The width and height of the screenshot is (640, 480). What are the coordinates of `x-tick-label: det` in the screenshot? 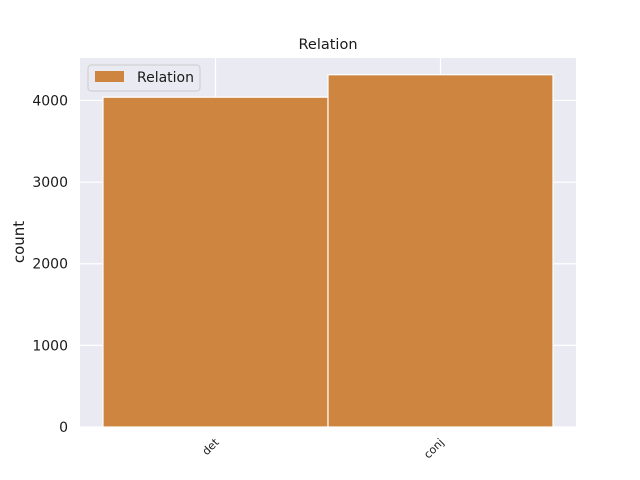 It's located at (211, 446).